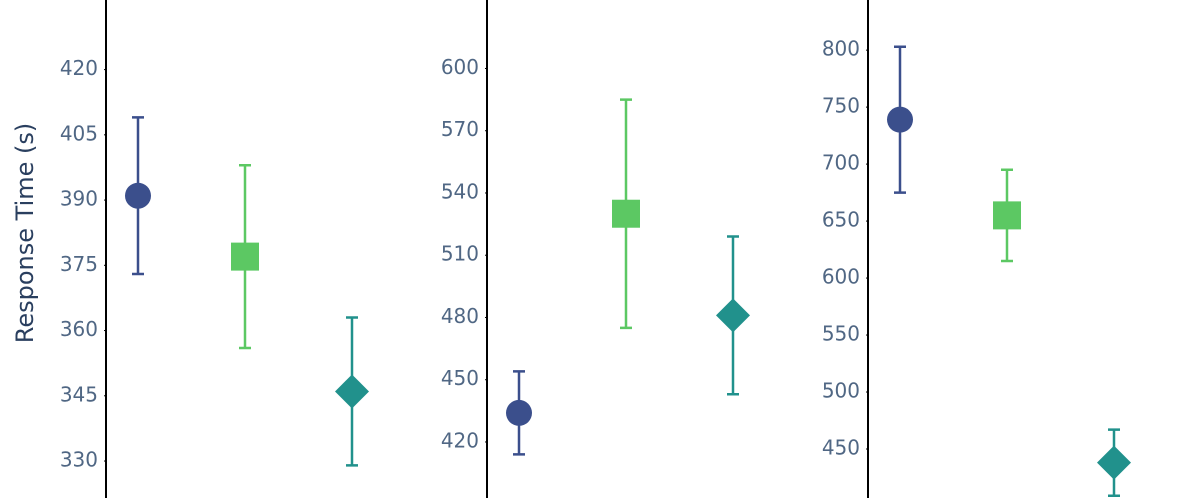 This screenshot has width=1196, height=498. What do you see at coordinates (79, 264) in the screenshot?
I see `y-tick-label: 375` at bounding box center [79, 264].